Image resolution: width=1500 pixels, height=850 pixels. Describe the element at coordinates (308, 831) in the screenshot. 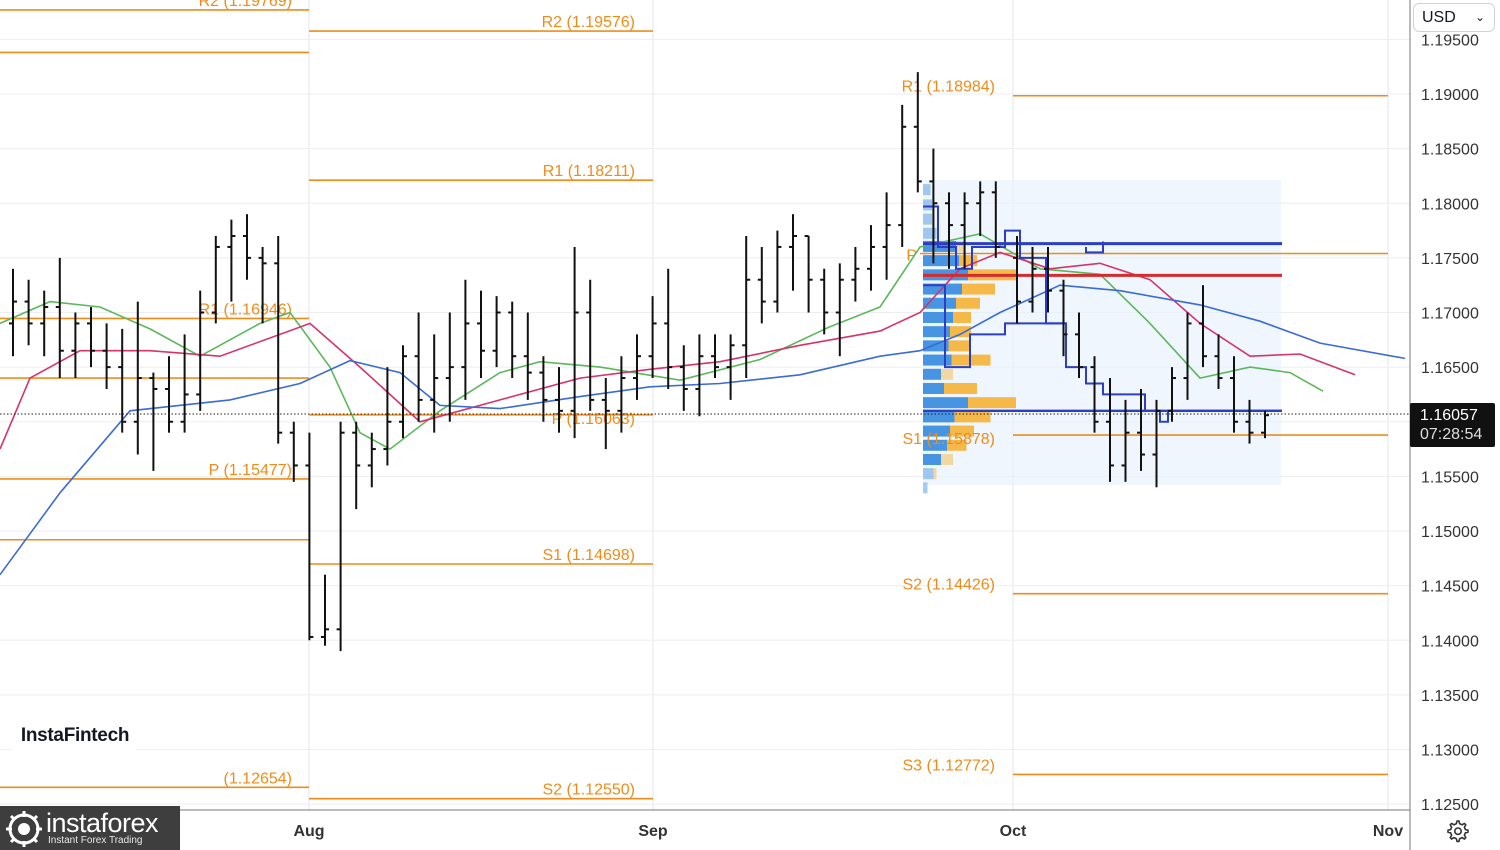

I see `time-tick-label: Aug` at that location.